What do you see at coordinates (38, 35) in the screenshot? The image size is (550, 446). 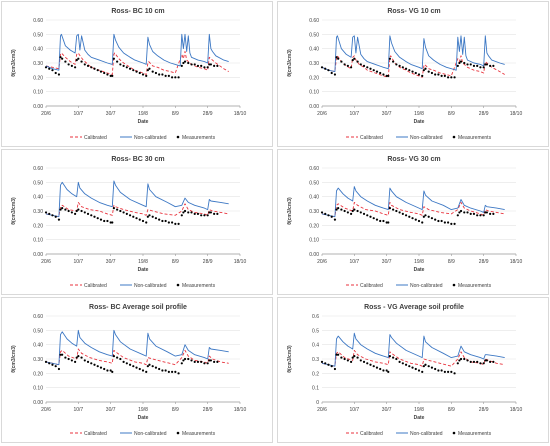 I see `y-tick-label: 0.50` at bounding box center [38, 35].